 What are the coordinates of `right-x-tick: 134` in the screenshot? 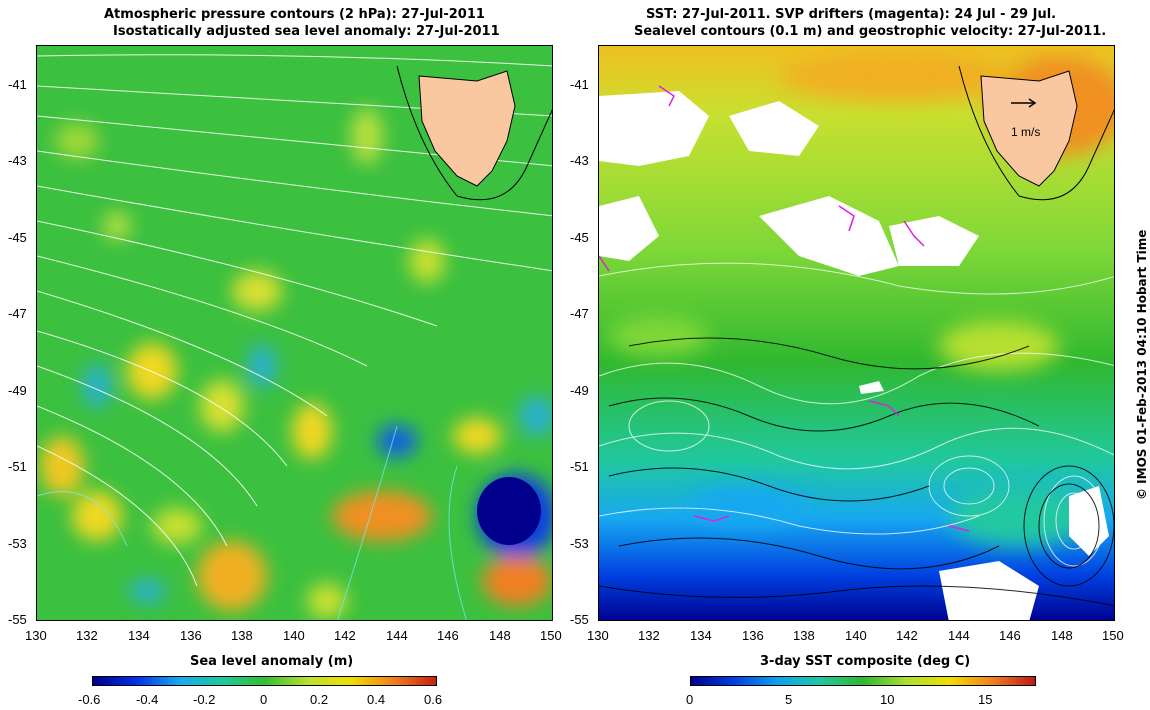 It's located at (701, 635).